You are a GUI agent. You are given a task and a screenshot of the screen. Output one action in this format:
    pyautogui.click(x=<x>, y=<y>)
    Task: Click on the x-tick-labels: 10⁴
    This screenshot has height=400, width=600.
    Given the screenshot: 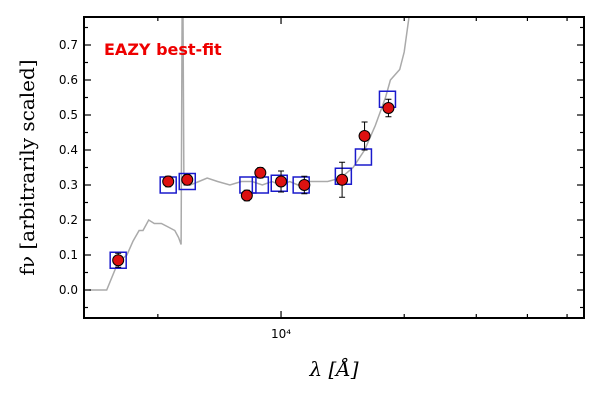 What is the action you would take?
    pyautogui.click(x=281, y=334)
    